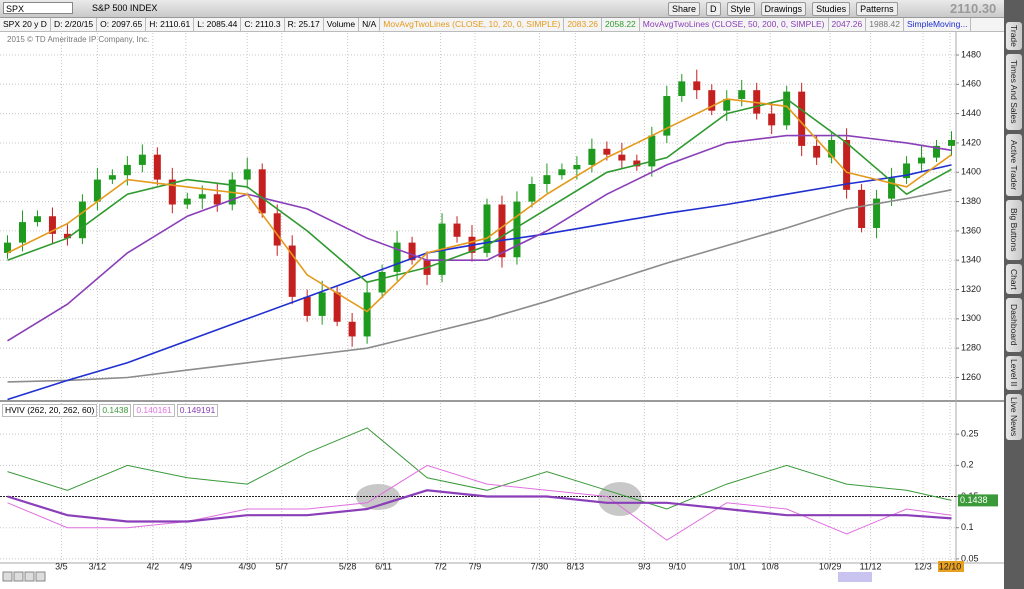  What do you see at coordinates (281, 566) in the screenshot?
I see `x-tick-label: 5/7` at bounding box center [281, 566].